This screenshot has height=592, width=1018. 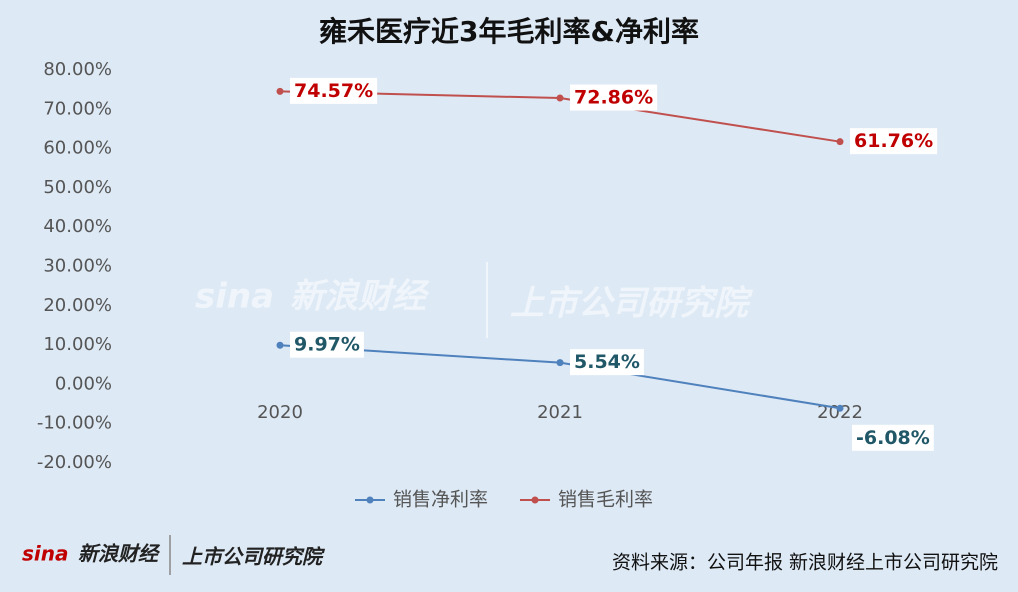 I want to click on x-tick-label: 2021, so click(x=560, y=412).